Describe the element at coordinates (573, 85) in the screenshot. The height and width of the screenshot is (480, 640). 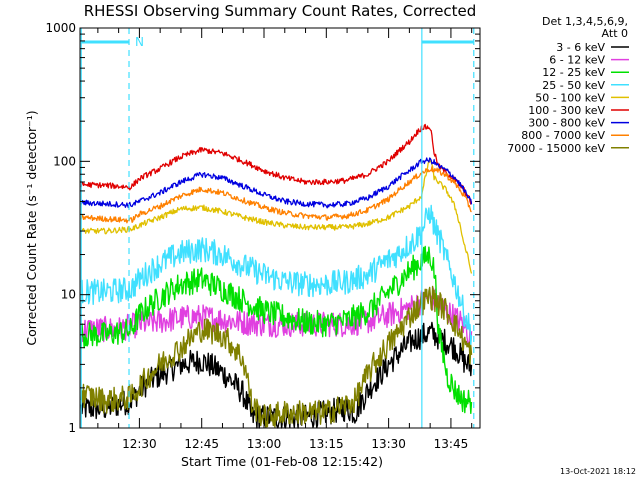
I see `legend-label-3: 25 - 50 keV` at that location.